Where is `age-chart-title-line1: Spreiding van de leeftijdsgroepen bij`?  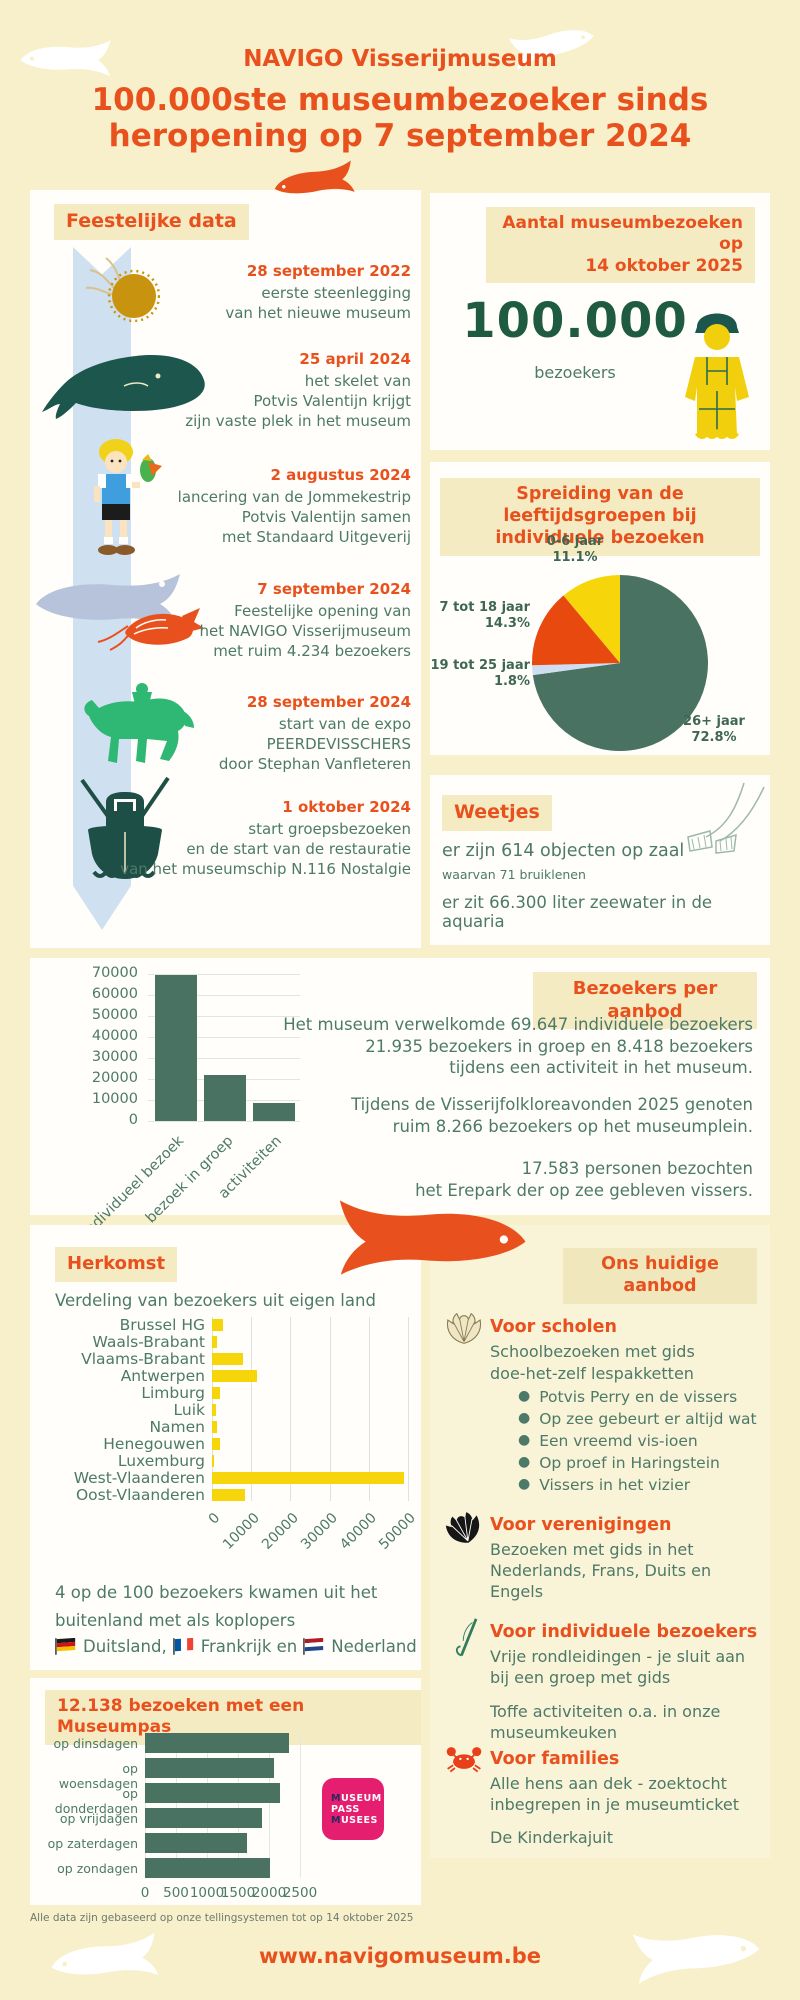 age-chart-title-line1: Spreiding van de leeftijdsgroepen bij is located at coordinates (600, 505).